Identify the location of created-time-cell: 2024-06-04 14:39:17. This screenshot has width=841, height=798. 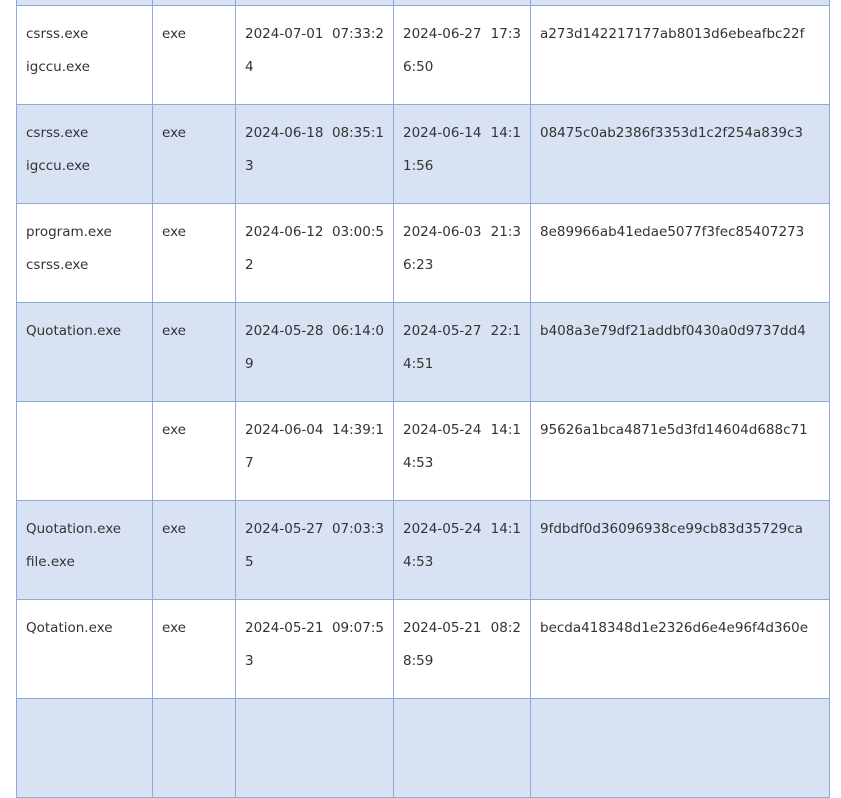
(314, 451).